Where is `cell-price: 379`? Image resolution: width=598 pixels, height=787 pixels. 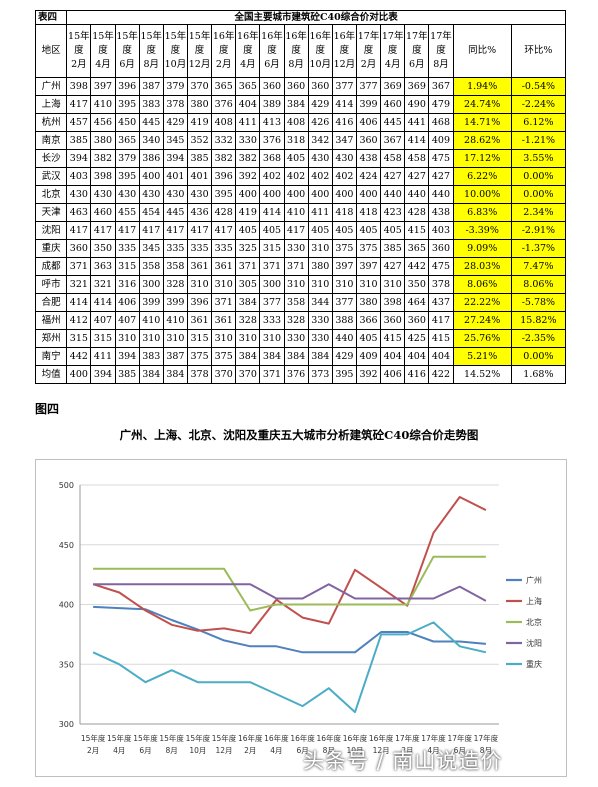
cell-price: 379 is located at coordinates (175, 86).